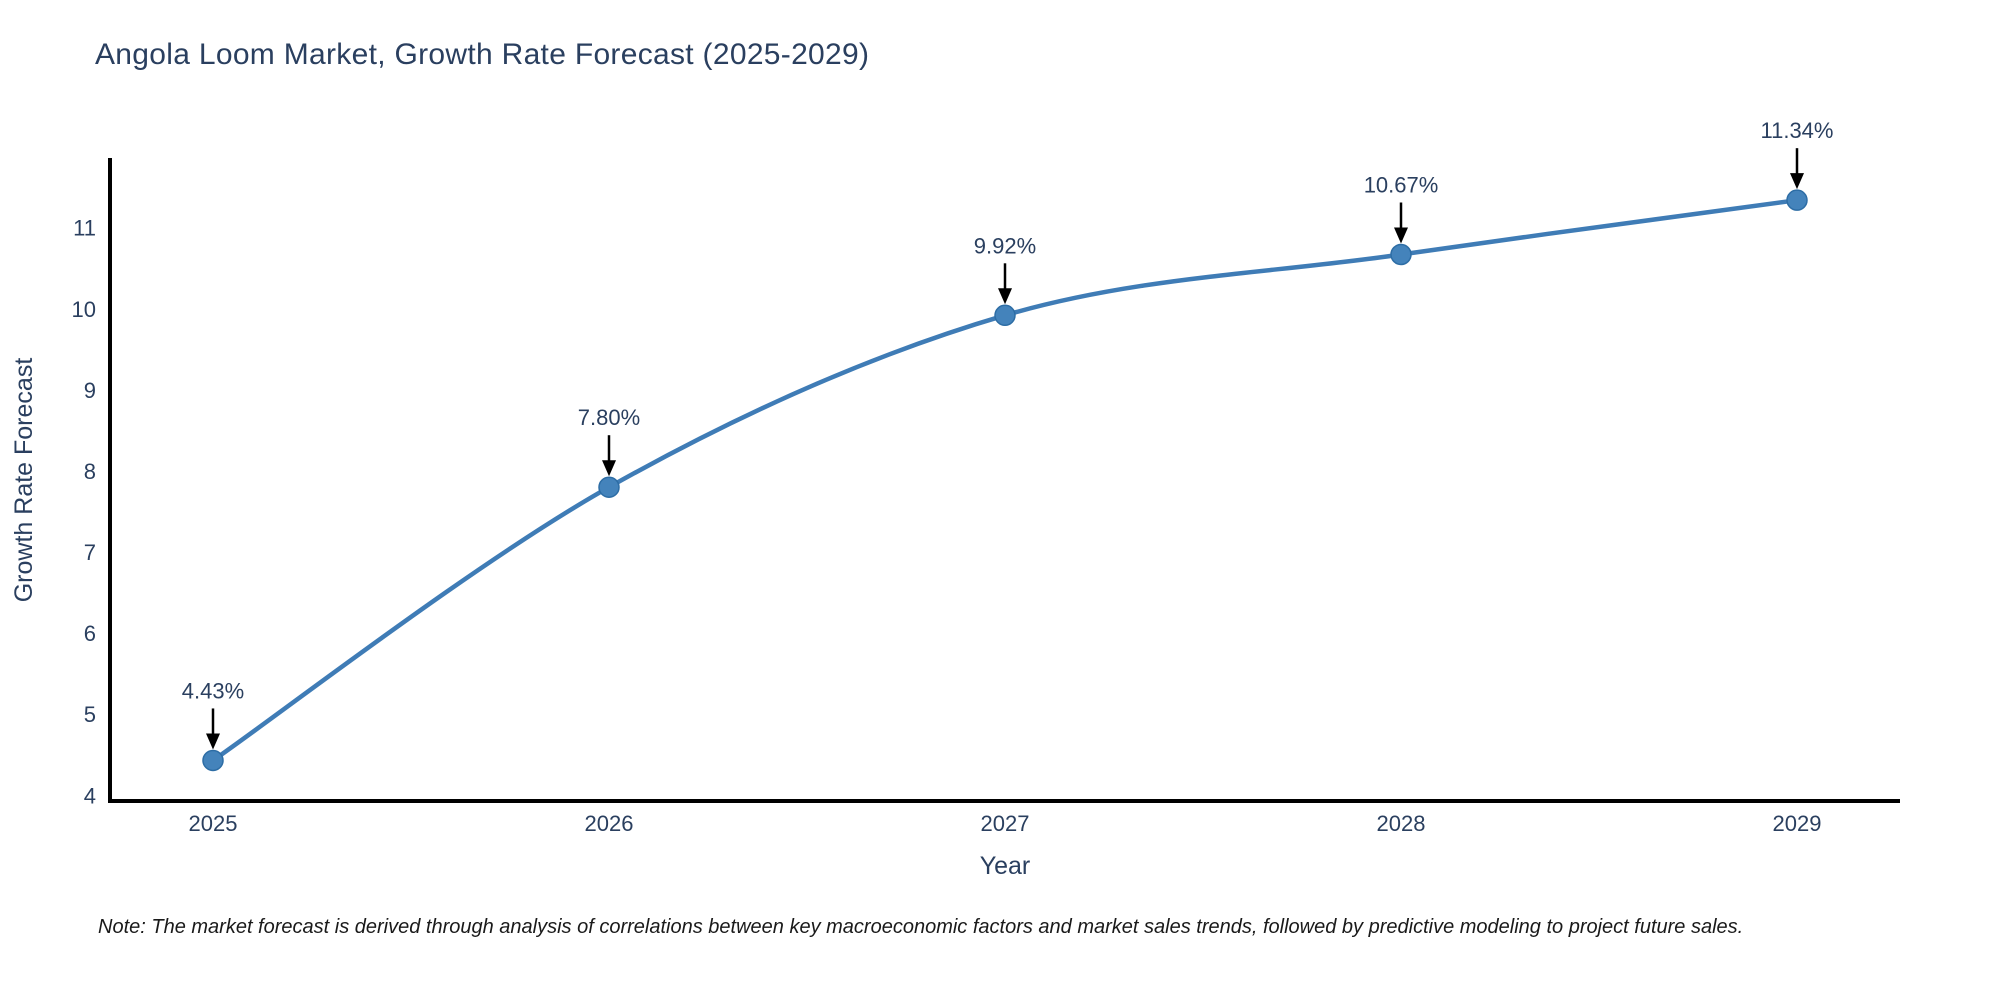 This screenshot has height=1000, width=2000. What do you see at coordinates (90, 714) in the screenshot?
I see `y-tick-label: 5` at bounding box center [90, 714].